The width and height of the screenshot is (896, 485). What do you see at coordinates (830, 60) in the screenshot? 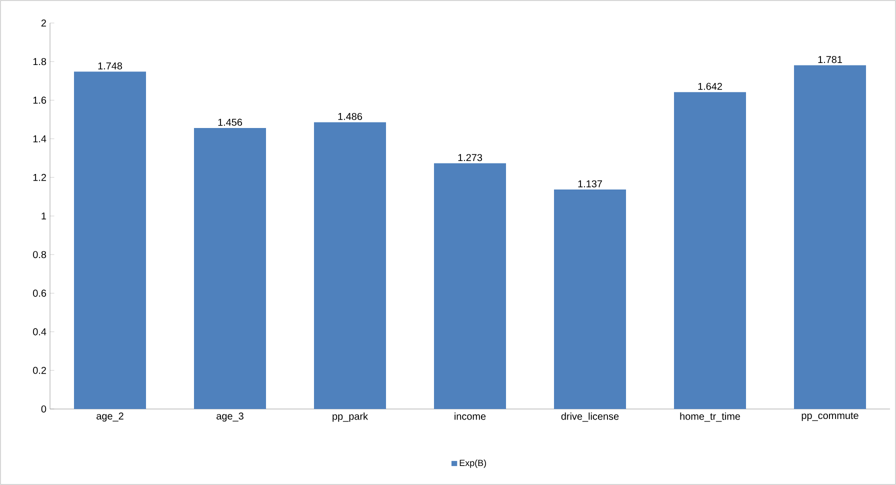
I see `data-label: 1.781` at bounding box center [830, 60].